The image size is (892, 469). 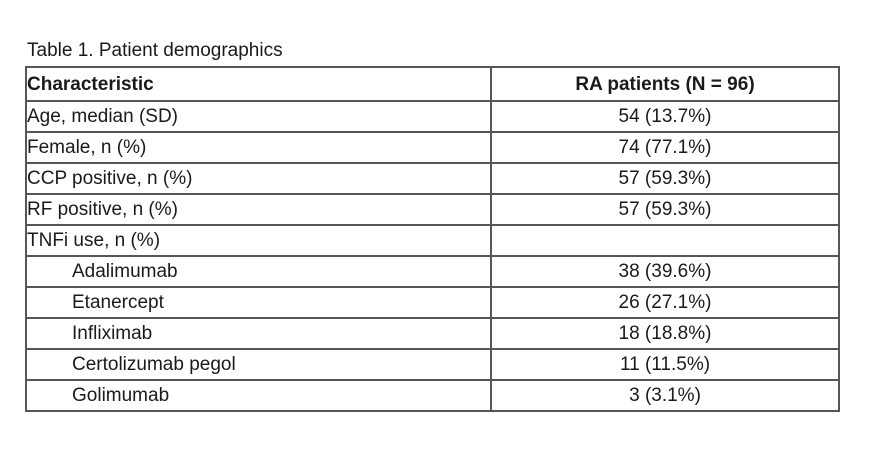 What do you see at coordinates (665, 147) in the screenshot?
I see `value-cell: 74 (77.1%)` at bounding box center [665, 147].